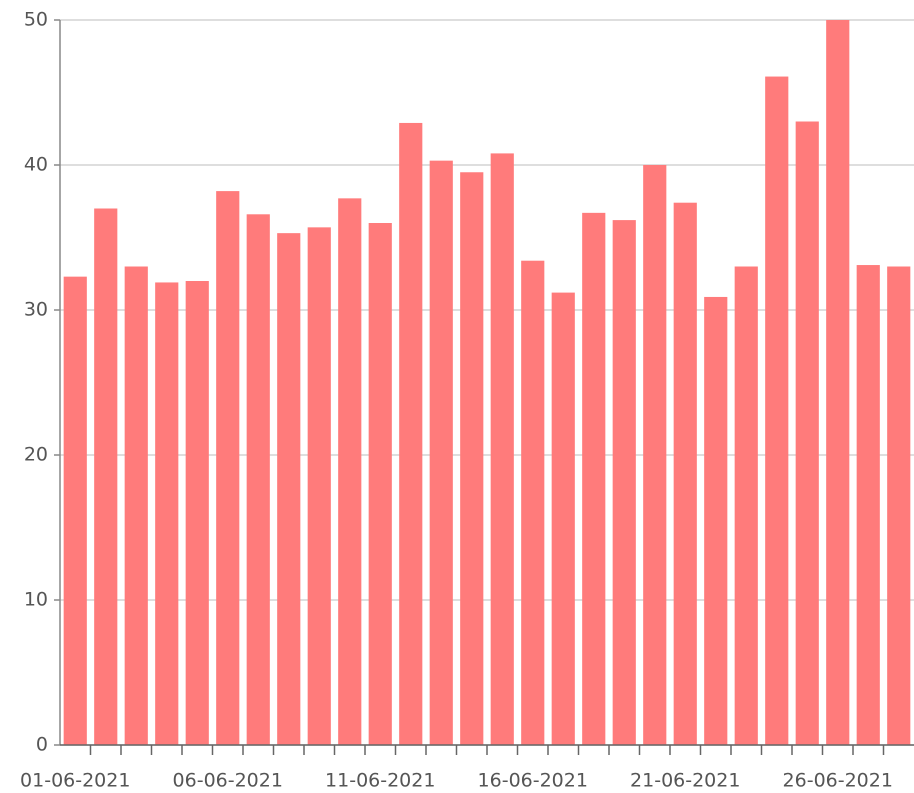 Image resolution: width=914 pixels, height=793 pixels. I want to click on x-tick-label: 26-06-2021, so click(838, 781).